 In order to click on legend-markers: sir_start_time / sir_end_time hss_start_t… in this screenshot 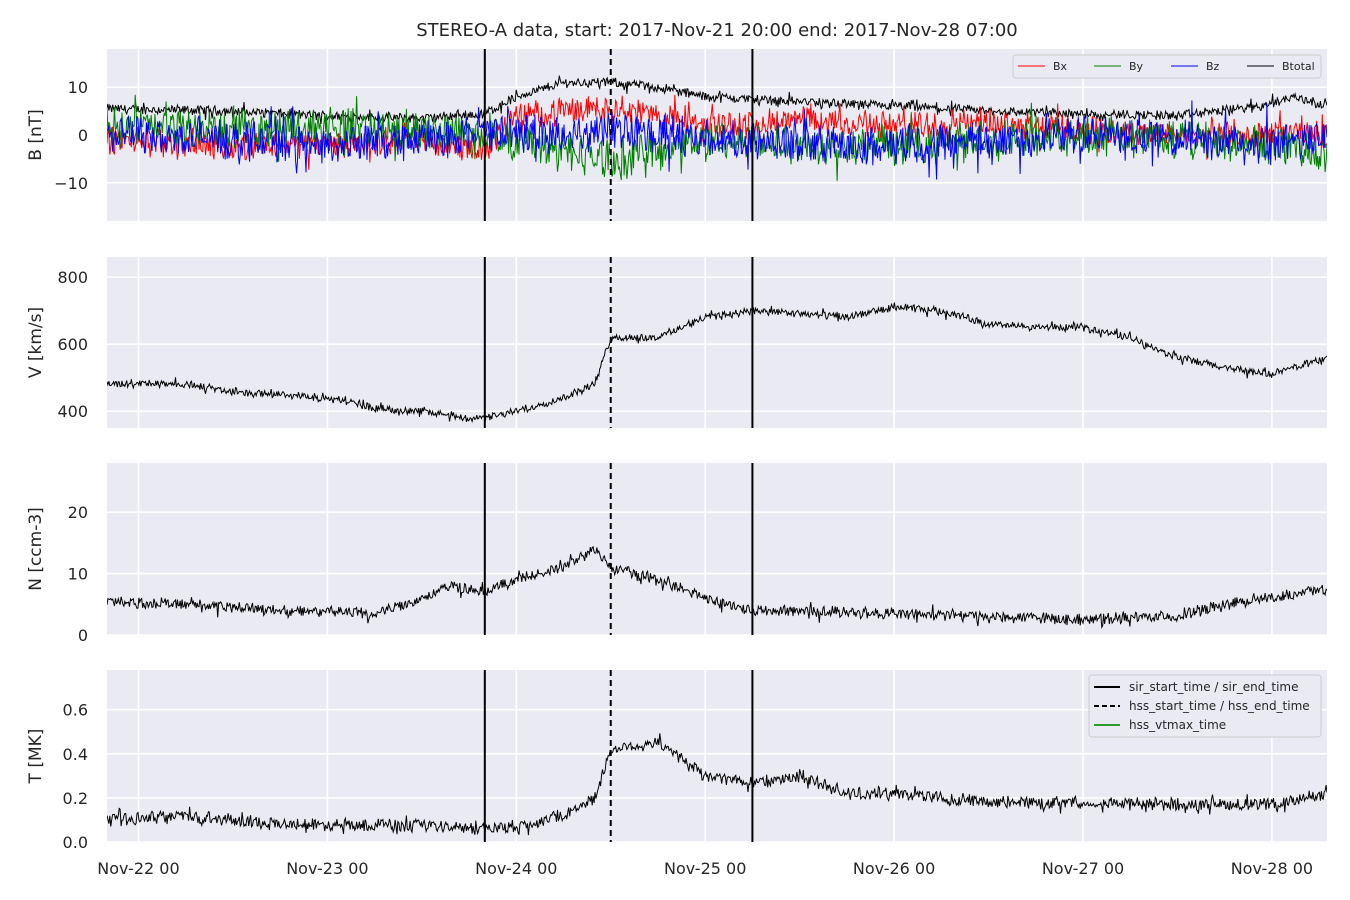, I will do `click(1205, 706)`.